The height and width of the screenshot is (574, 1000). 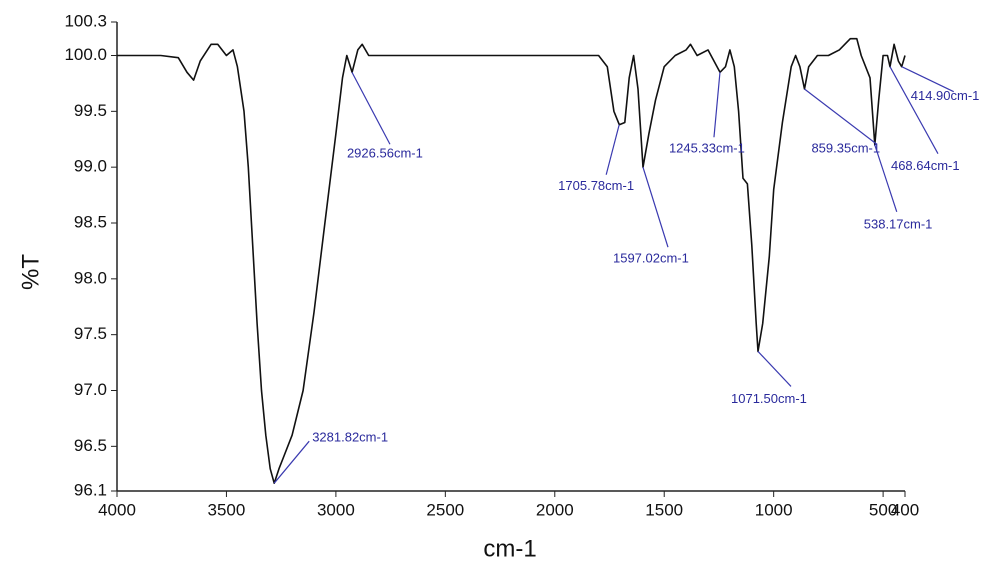 What do you see at coordinates (905, 509) in the screenshot?
I see `x-tick-label: 400` at bounding box center [905, 509].